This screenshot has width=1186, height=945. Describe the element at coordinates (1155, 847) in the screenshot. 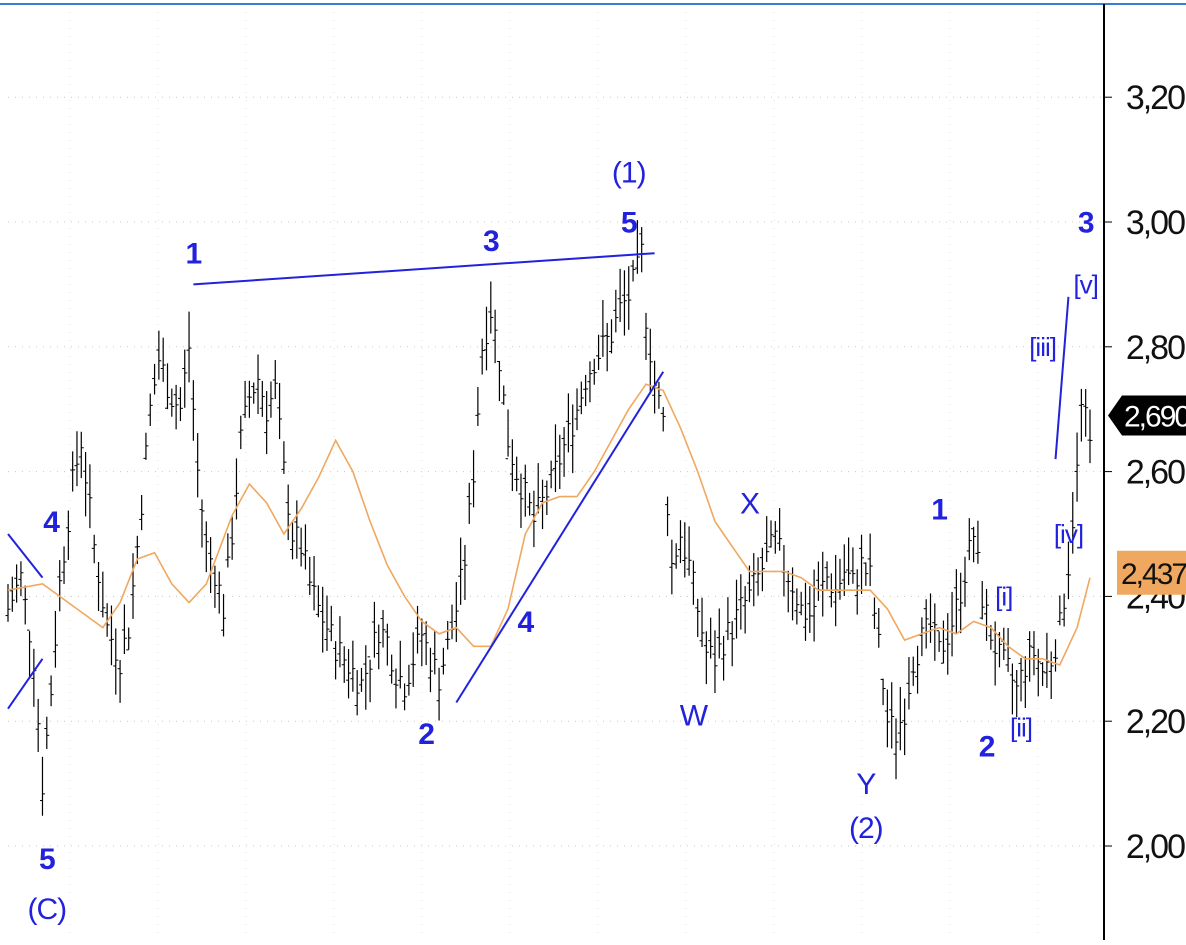

I see `y-tick-label: 2,00` at that location.